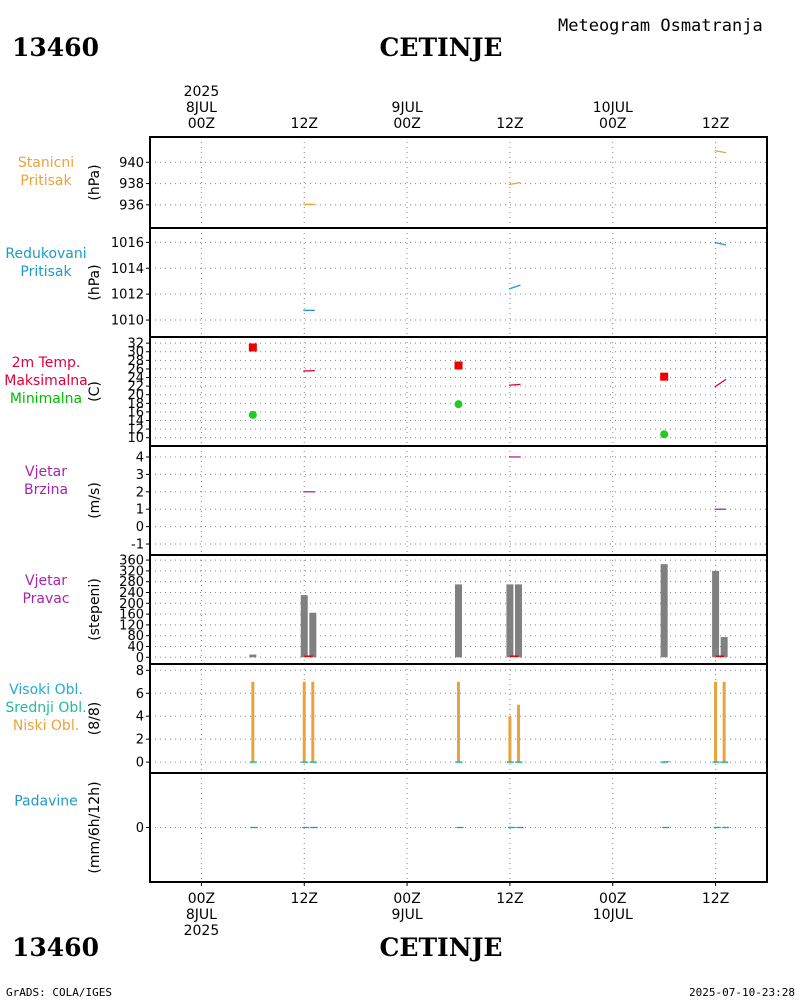 The image size is (800, 1000). I want to click on wind_speed-label-1: Brzina, so click(46, 490).